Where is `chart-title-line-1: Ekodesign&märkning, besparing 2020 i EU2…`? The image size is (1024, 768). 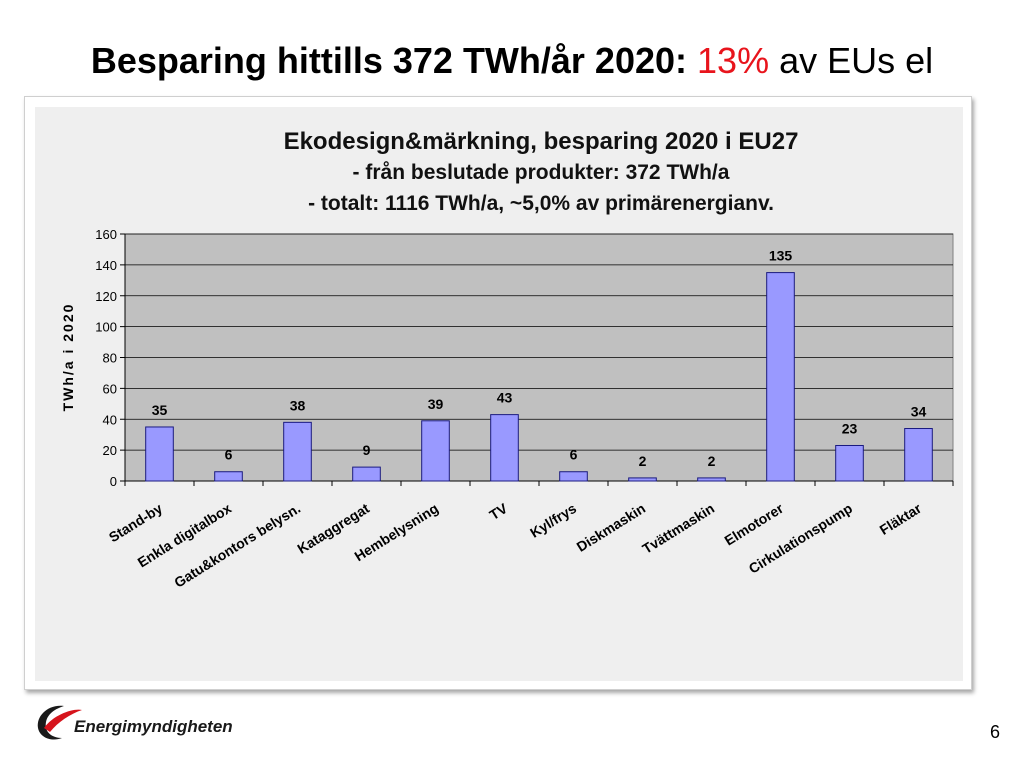 chart-title-line-1: Ekodesign&märkning, besparing 2020 i EU2… is located at coordinates (541, 141).